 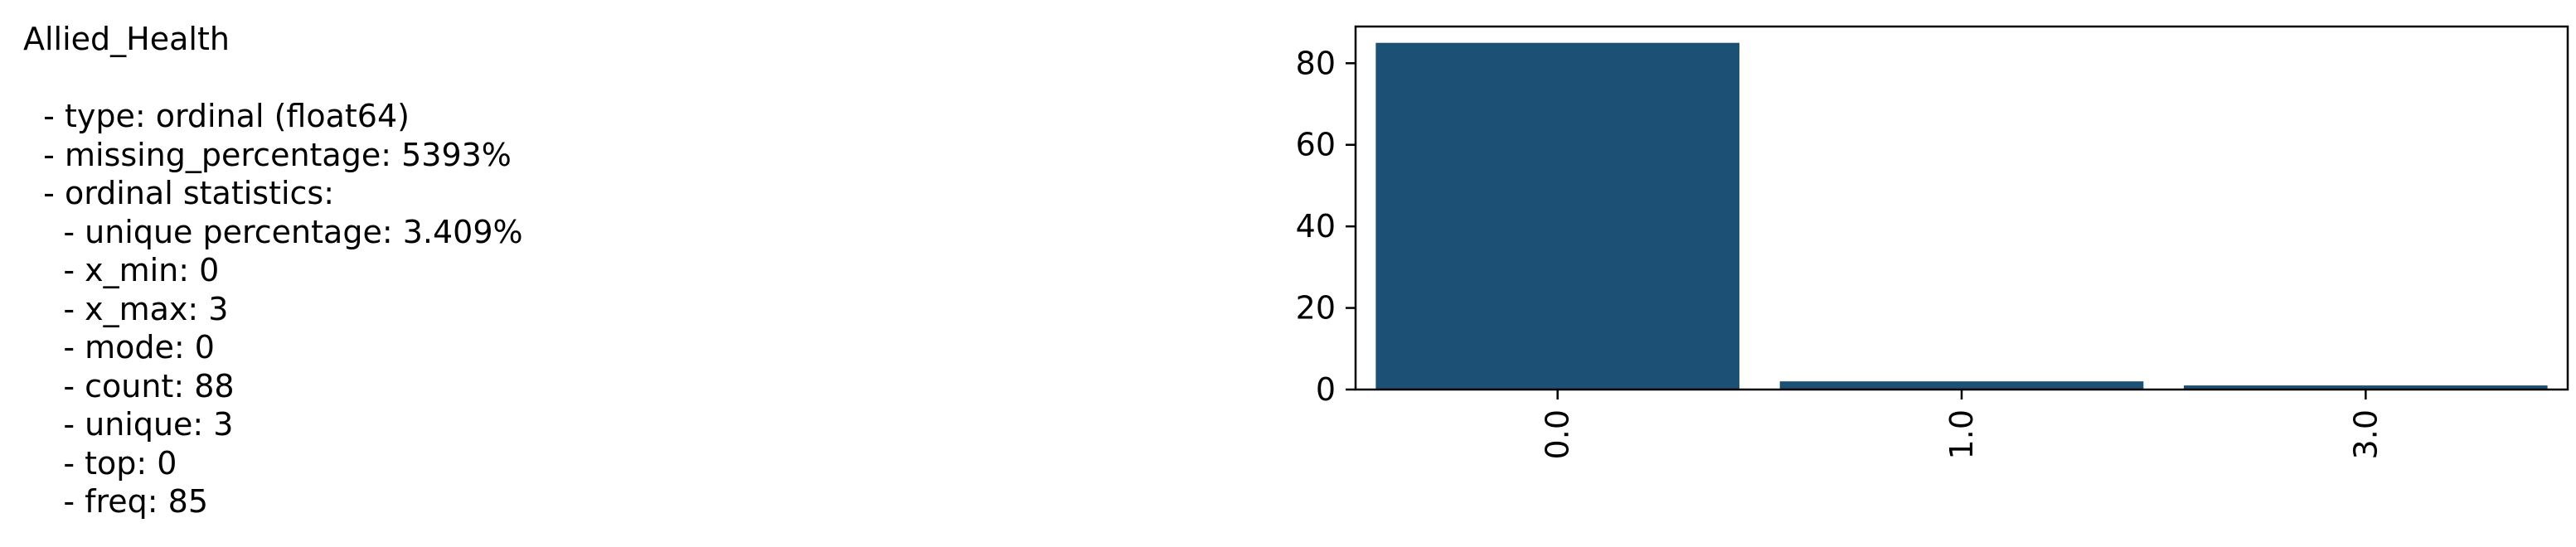 I want to click on x-tick-label: 3.0, so click(x=2365, y=434).